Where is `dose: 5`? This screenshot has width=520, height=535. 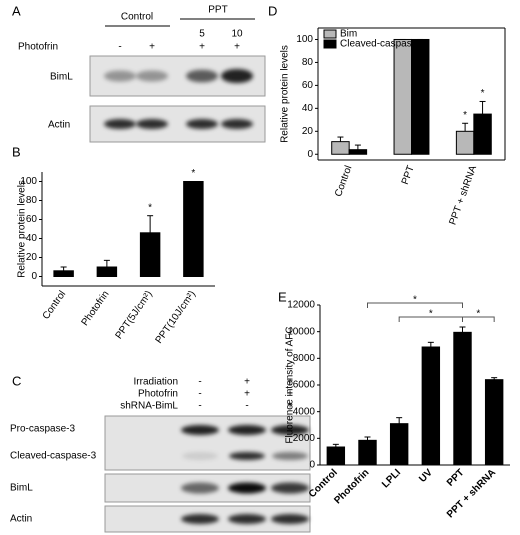 dose: 5 is located at coordinates (202, 34).